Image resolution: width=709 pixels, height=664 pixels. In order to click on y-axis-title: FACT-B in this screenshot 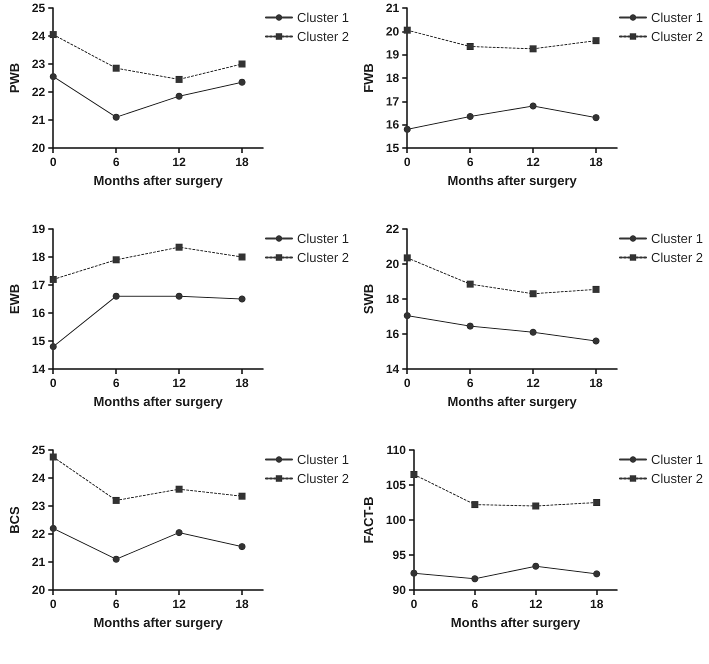, I will do `click(368, 520)`.